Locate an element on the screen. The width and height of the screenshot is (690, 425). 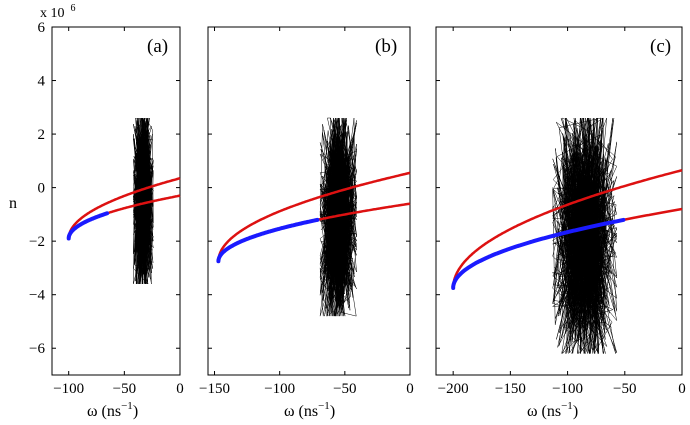
panel-a-x-axis-label-close: ) is located at coordinates (135, 411).